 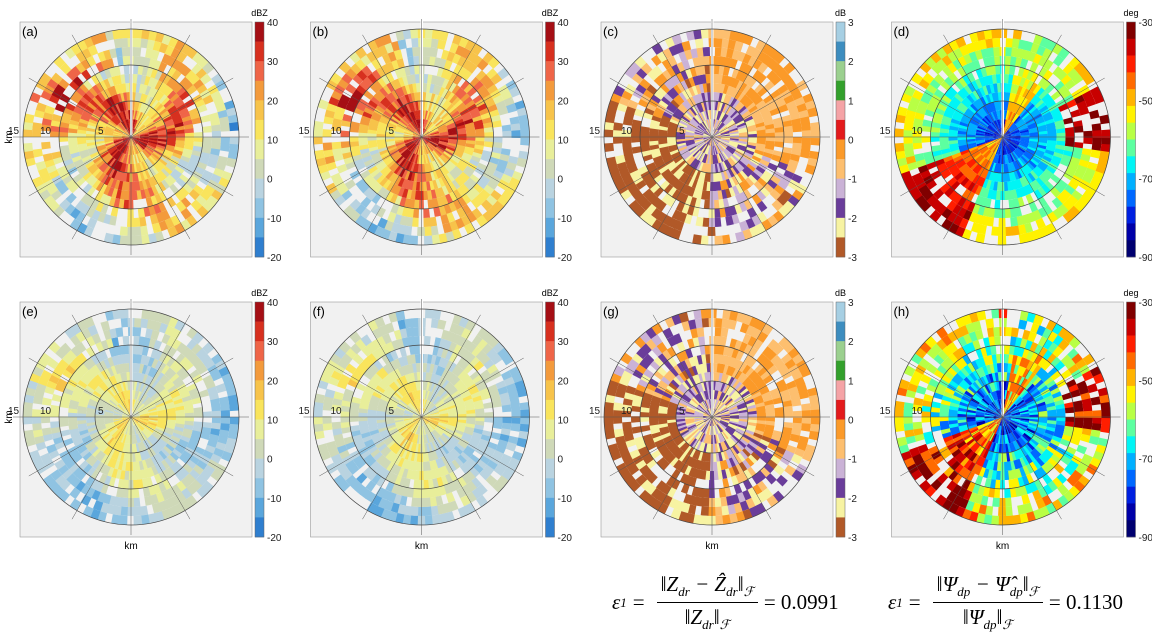 I want to click on panel-label: (a), so click(x=30, y=31).